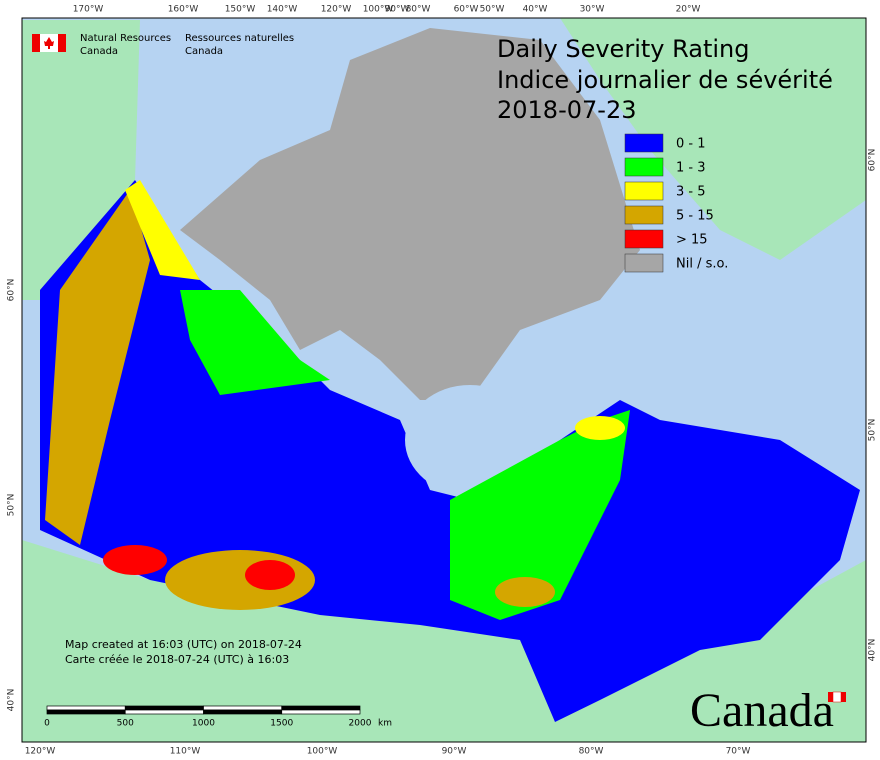 Image resolution: width=880 pixels, height=760 pixels. I want to click on legend-label: 3 - 5, so click(691, 192).